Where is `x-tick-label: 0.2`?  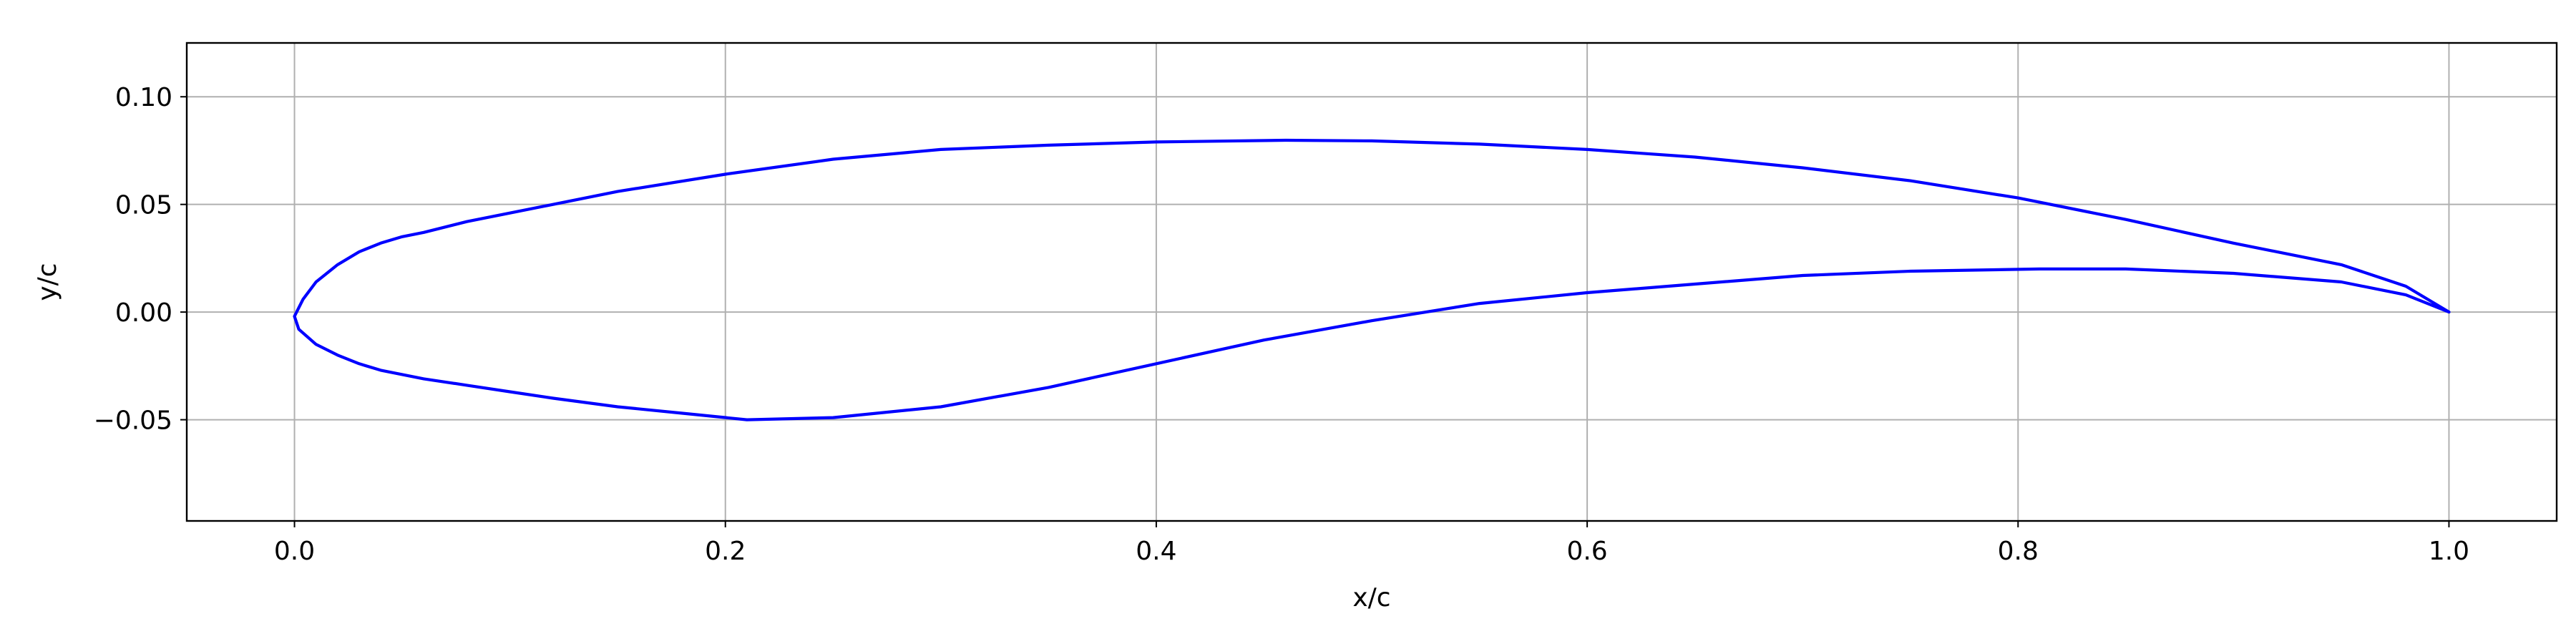 x-tick-label: 0.2 is located at coordinates (725, 551).